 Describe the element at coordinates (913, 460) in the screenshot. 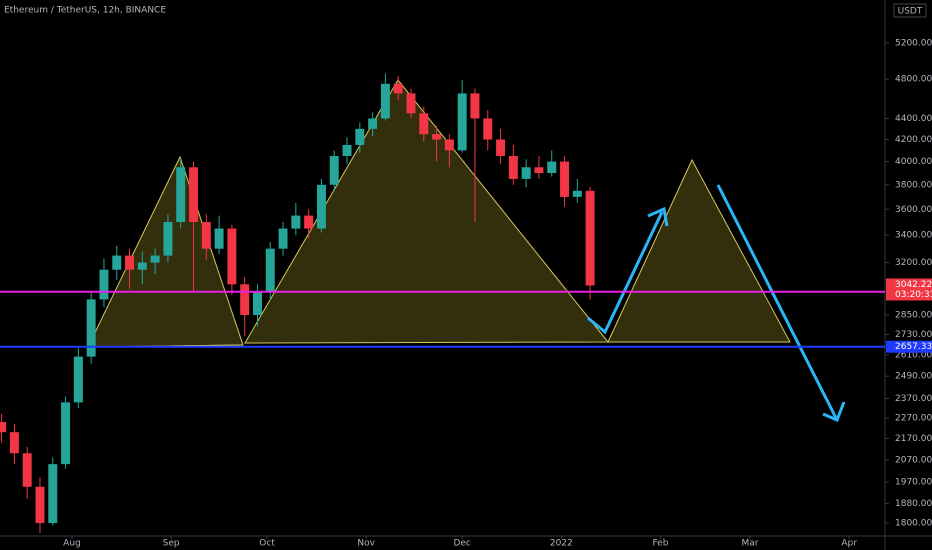

I see `y-tick-label: 2070.00` at that location.